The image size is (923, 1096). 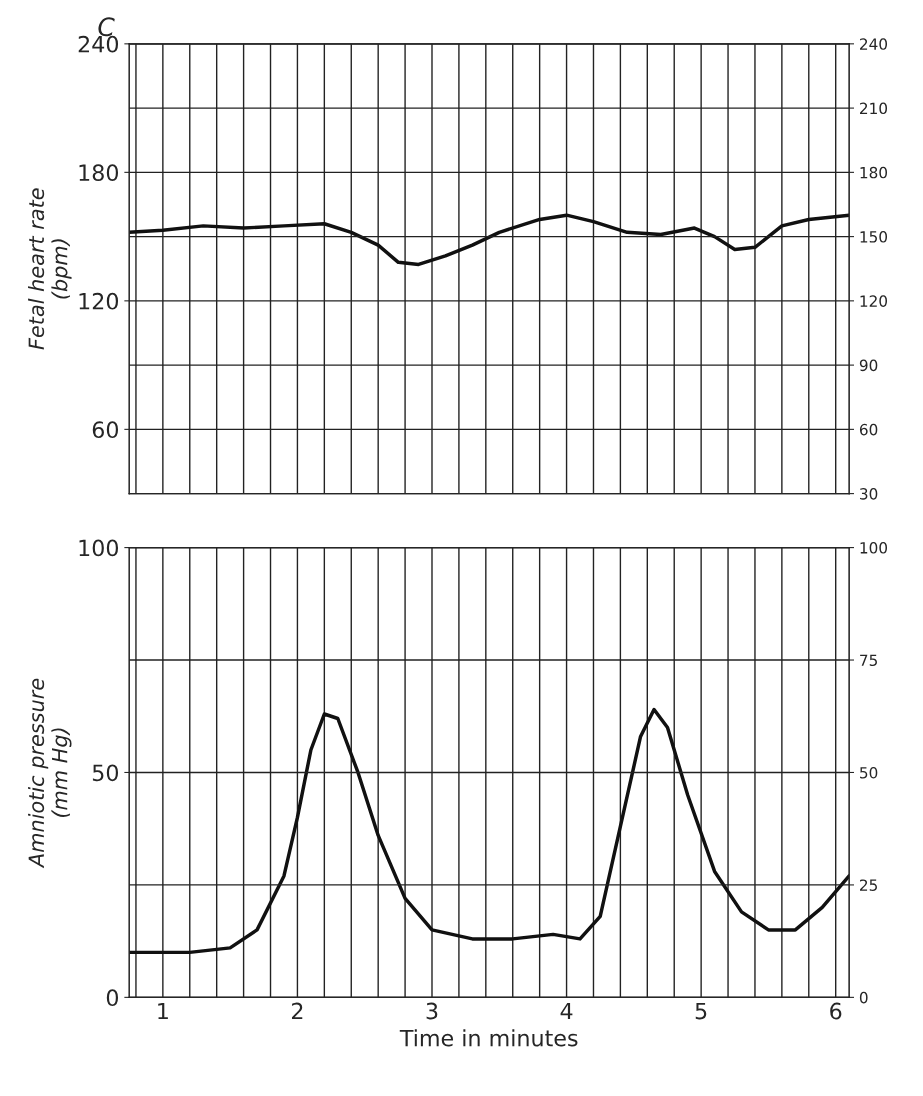 What do you see at coordinates (874, 44) in the screenshot?
I see `y2-tick-label: 240` at bounding box center [874, 44].